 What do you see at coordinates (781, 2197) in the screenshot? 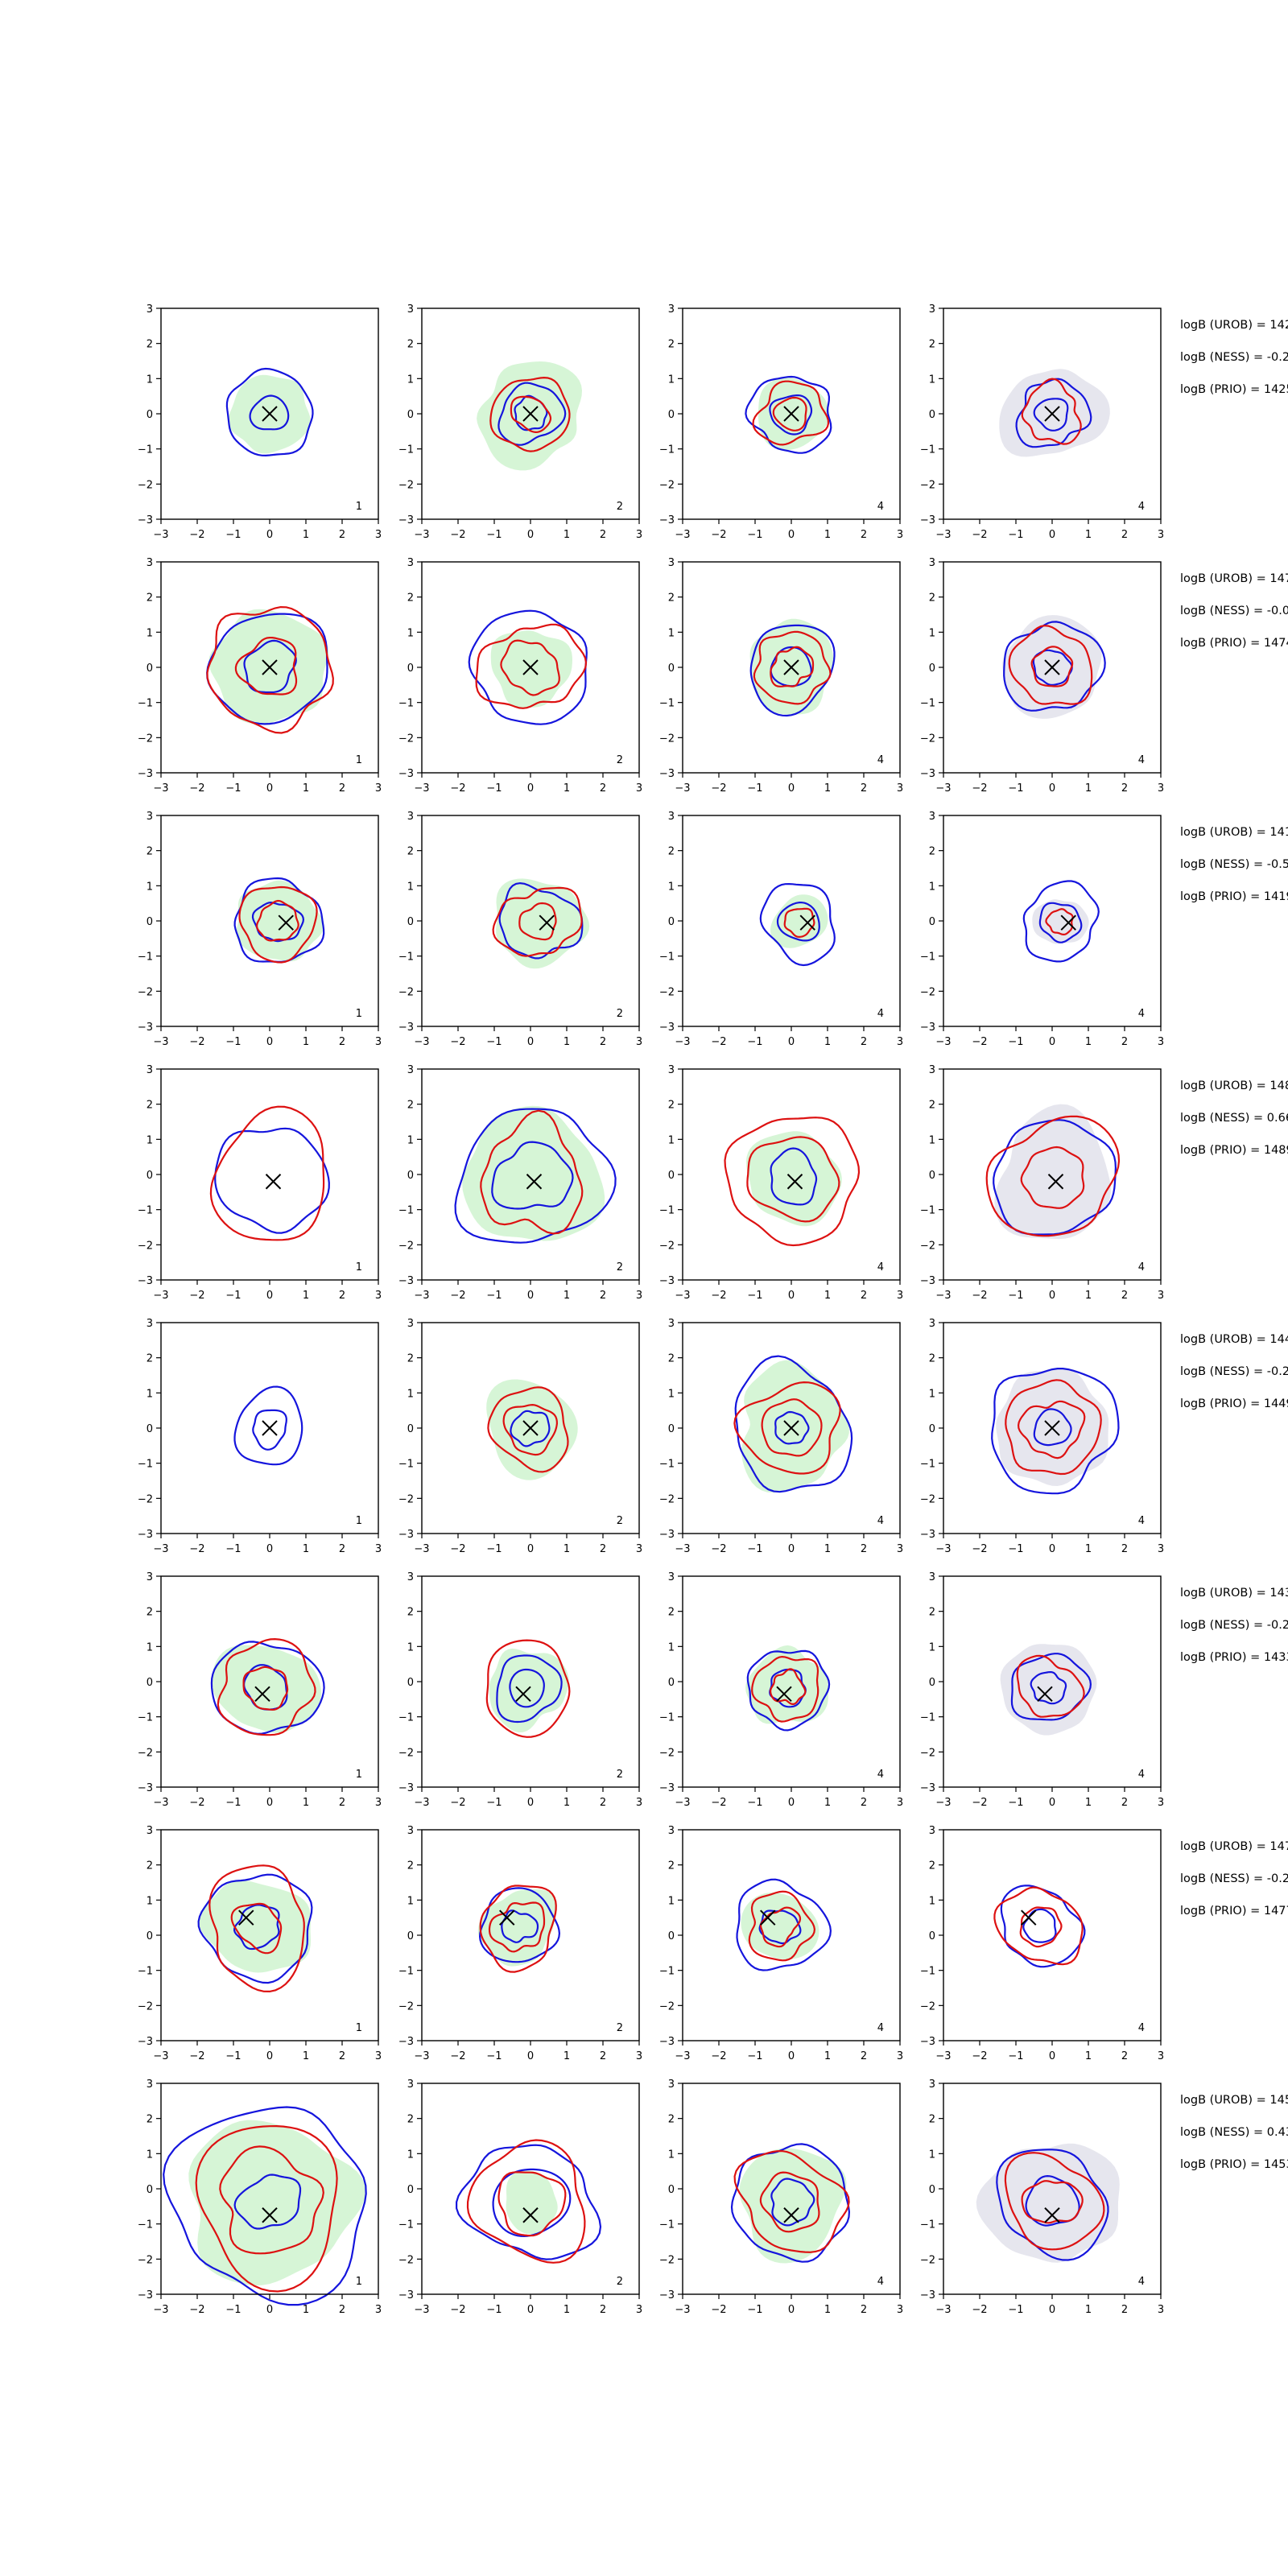
I see `panel-r8-c3: −3−3 −2 −2 −1 −1 0 0 1 1 2 2 3 3 4` at bounding box center [781, 2197].